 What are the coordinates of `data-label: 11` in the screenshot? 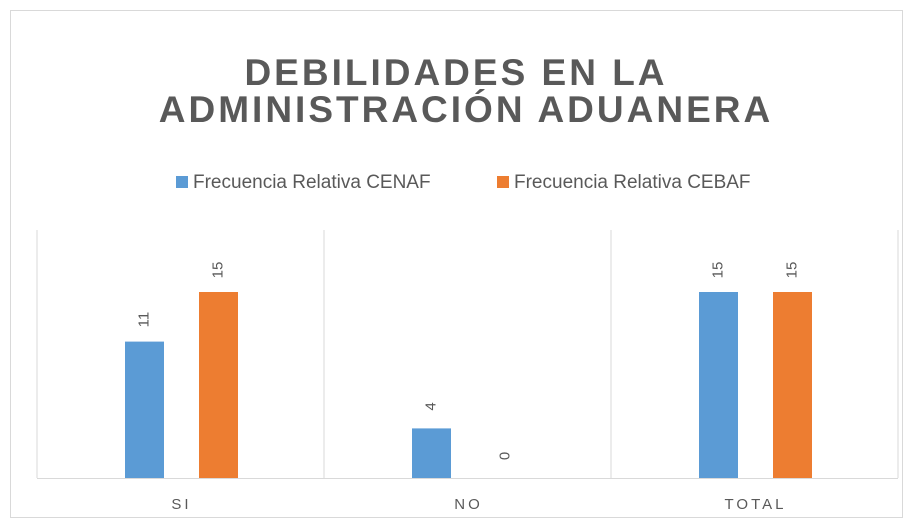 It's located at (143, 320).